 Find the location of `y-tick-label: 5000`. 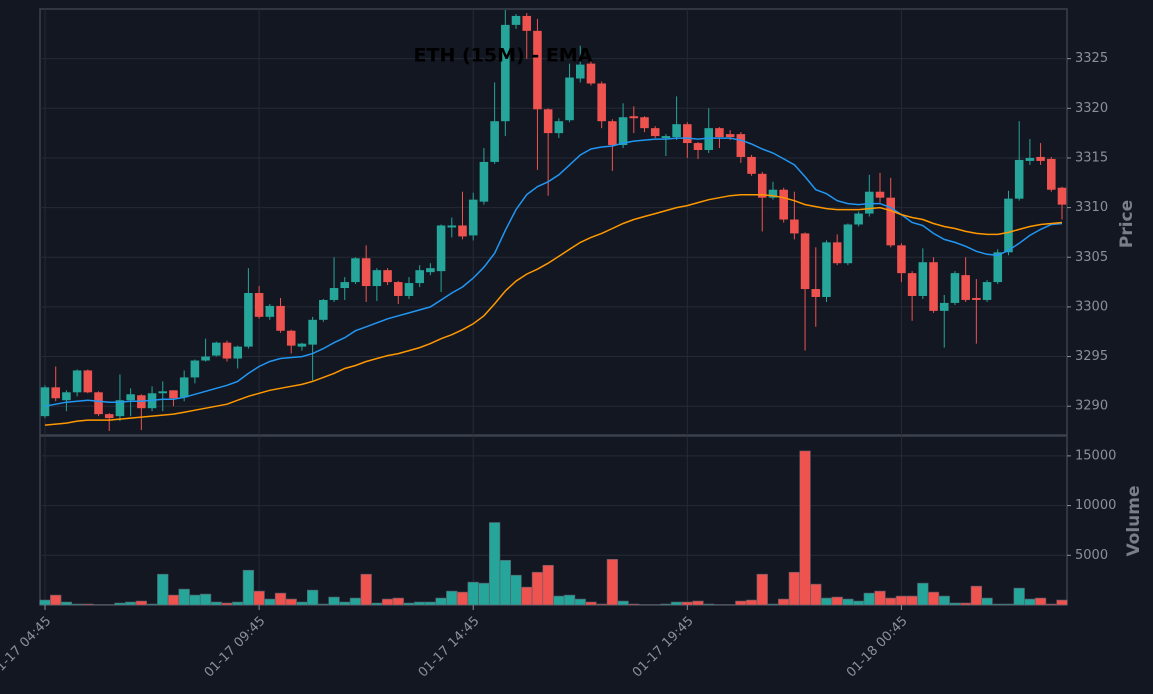

y-tick-label: 5000 is located at coordinates (1091, 555).